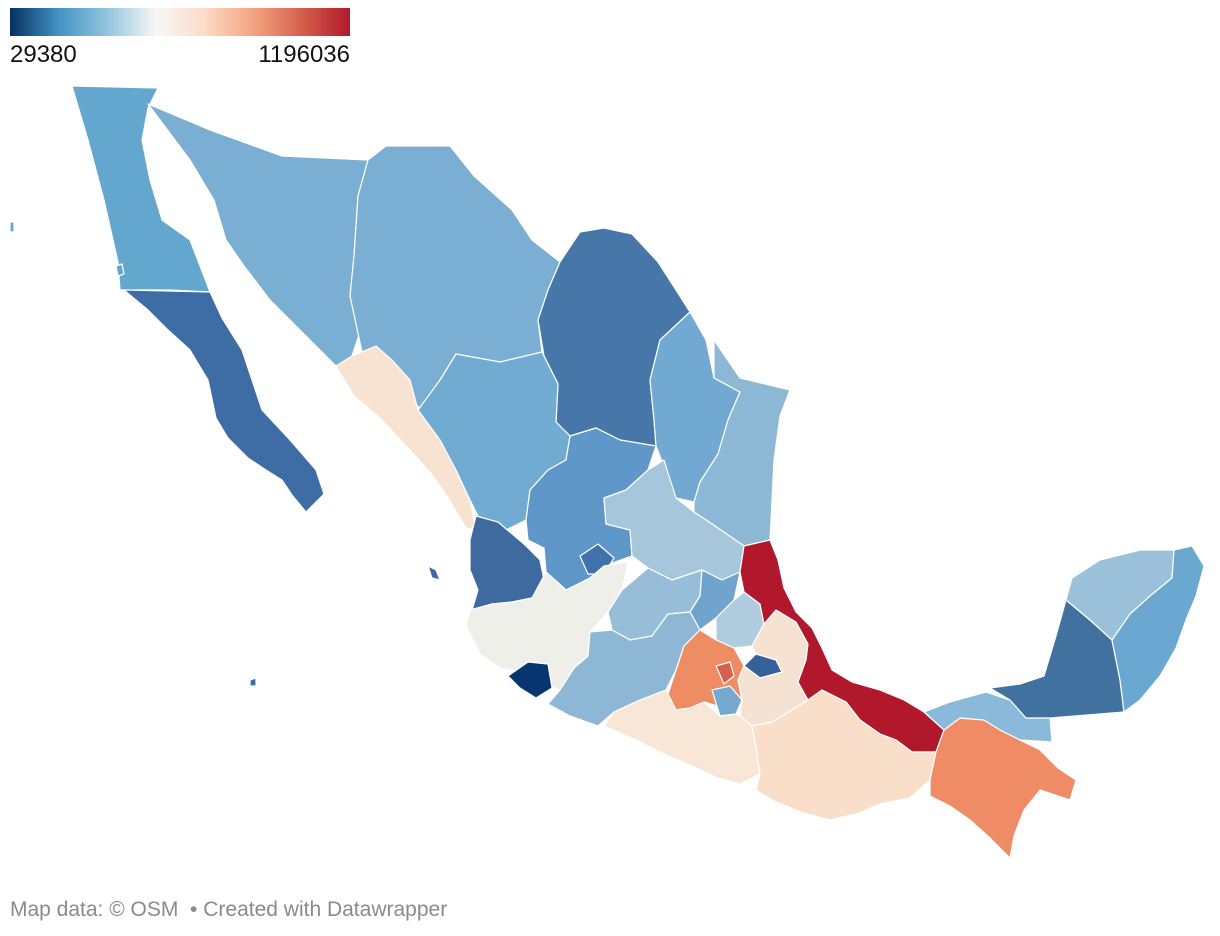  Describe the element at coordinates (725, 673) in the screenshot. I see `region-ciudad-de-mexico` at that location.